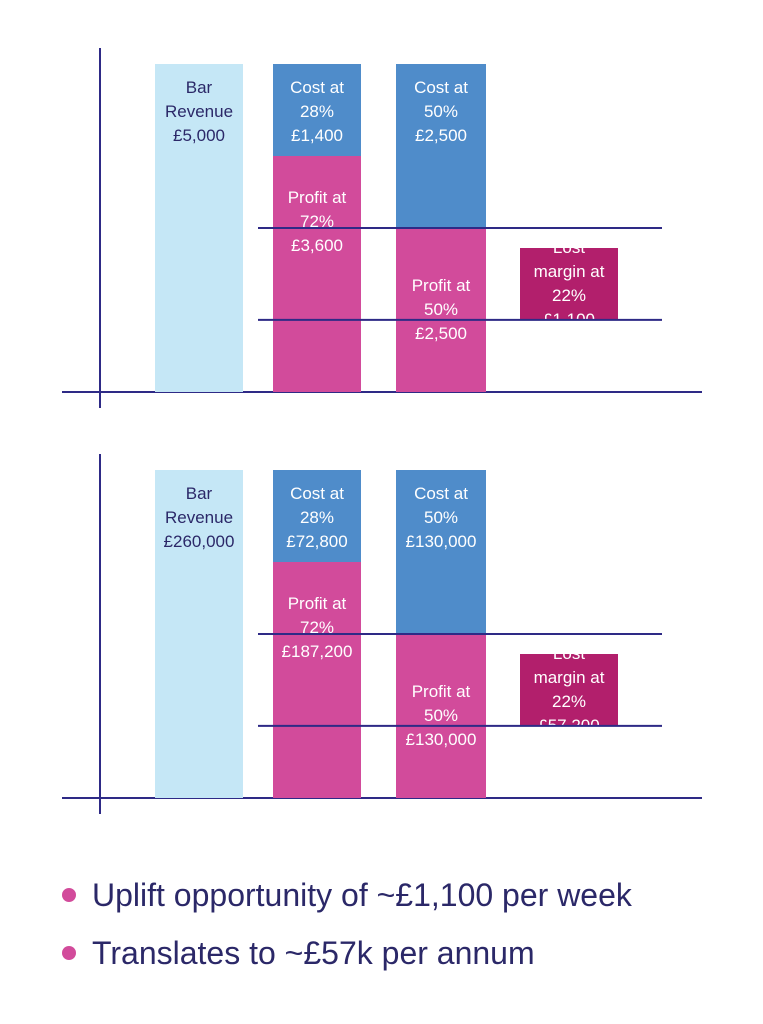 Image resolution: width=763 pixels, height=1024 pixels. I want to click on bar-segment-label: Profit at 50% £2,500, so click(441, 309).